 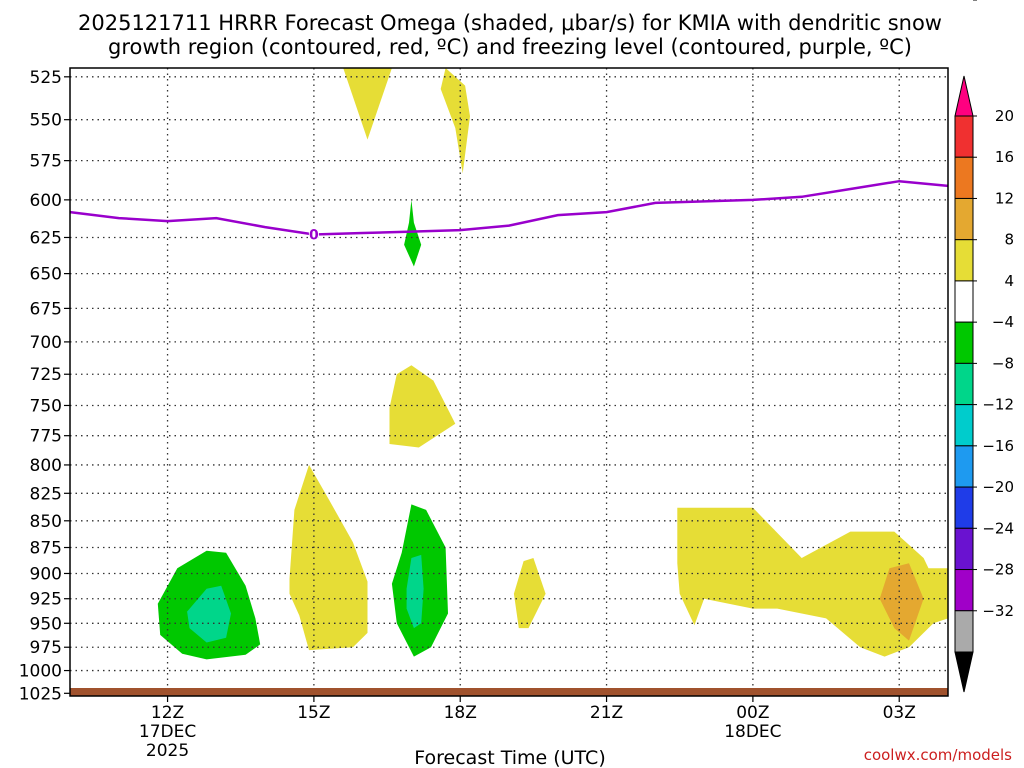 I want to click on y-tick-label: 850, so click(x=46, y=522).